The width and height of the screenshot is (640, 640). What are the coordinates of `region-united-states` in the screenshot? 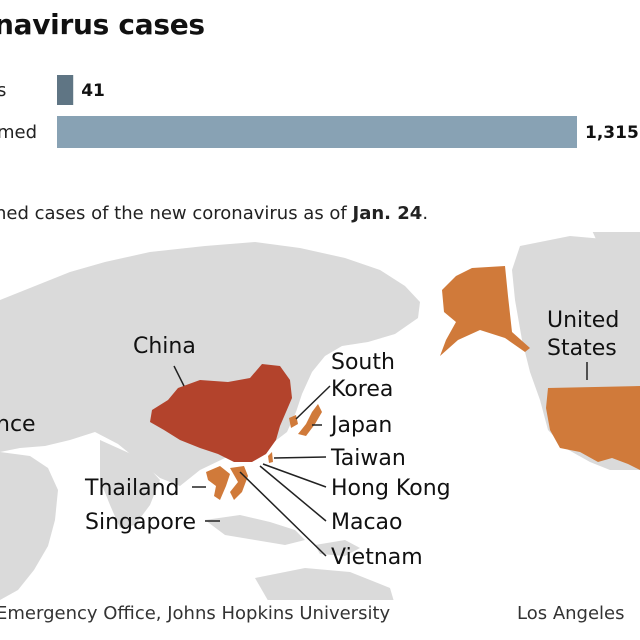 It's located at (593, 428).